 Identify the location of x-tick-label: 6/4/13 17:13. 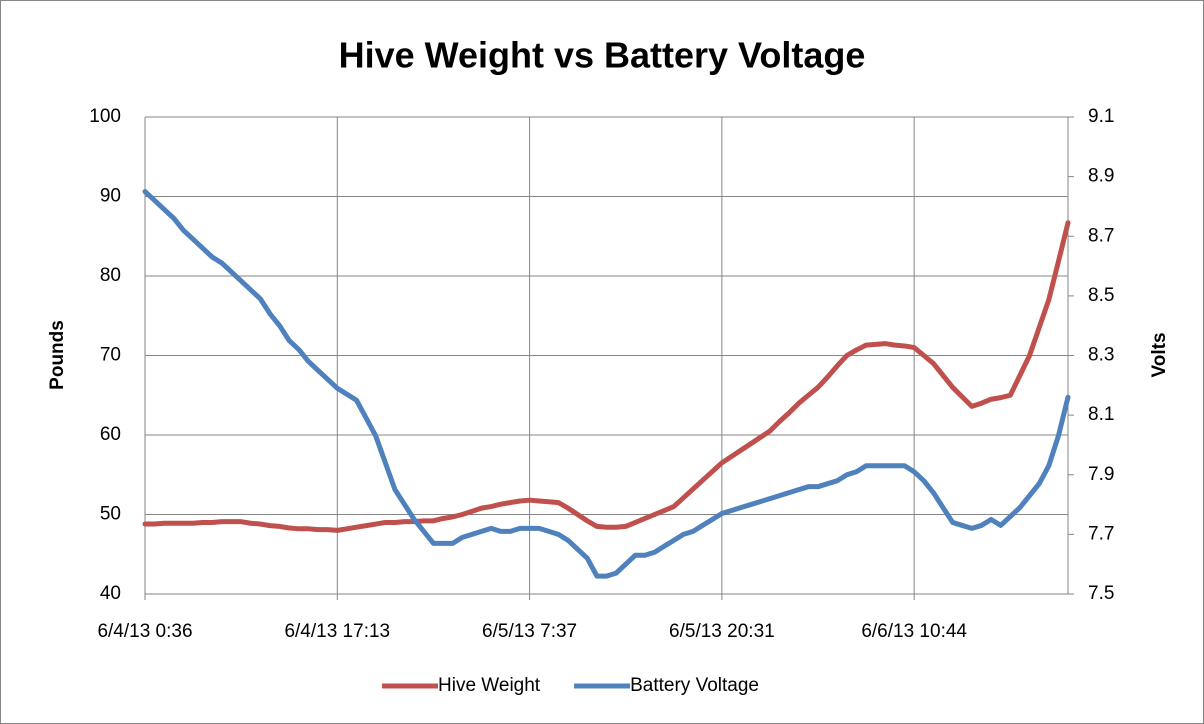
(337, 631).